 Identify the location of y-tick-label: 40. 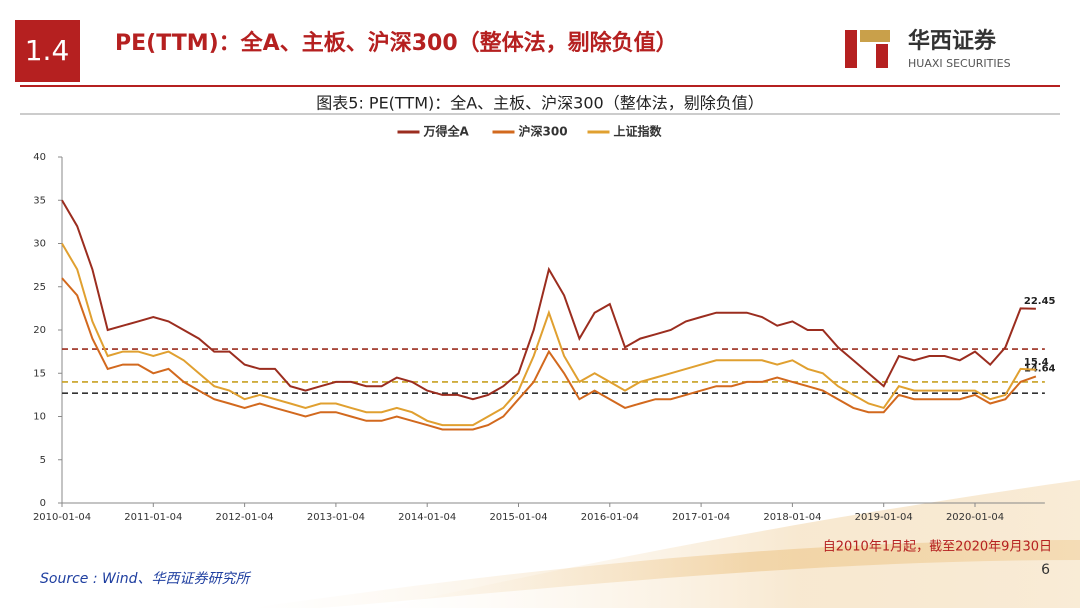
(39, 157).